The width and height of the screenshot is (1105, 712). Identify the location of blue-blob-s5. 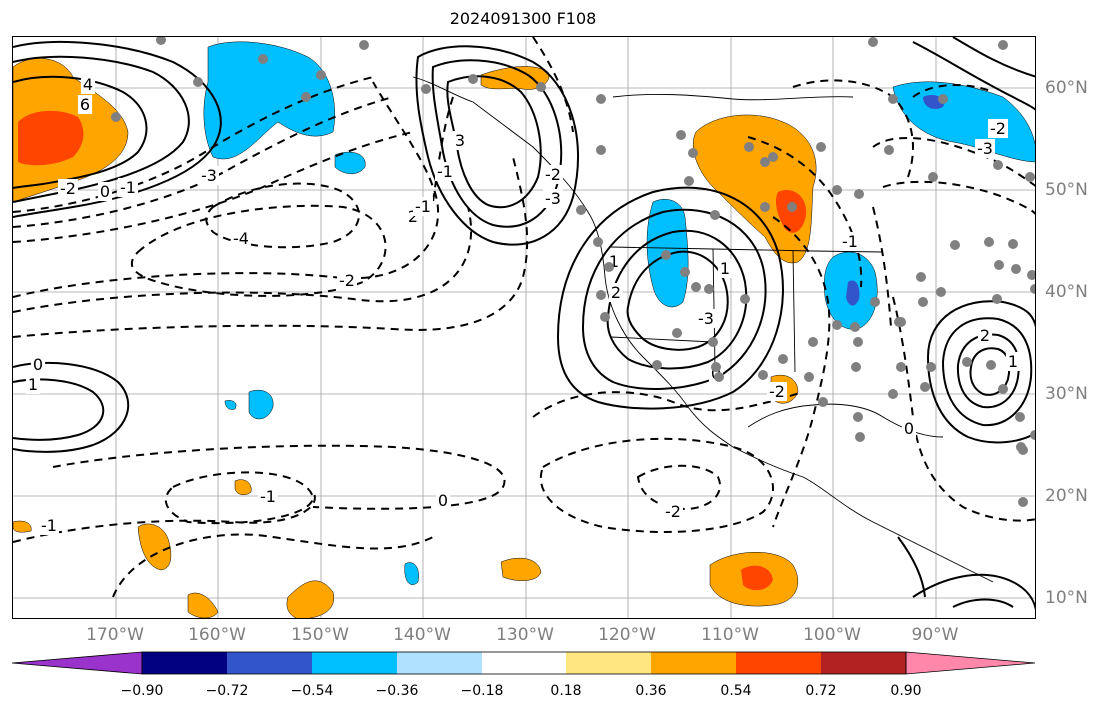
(411, 573).